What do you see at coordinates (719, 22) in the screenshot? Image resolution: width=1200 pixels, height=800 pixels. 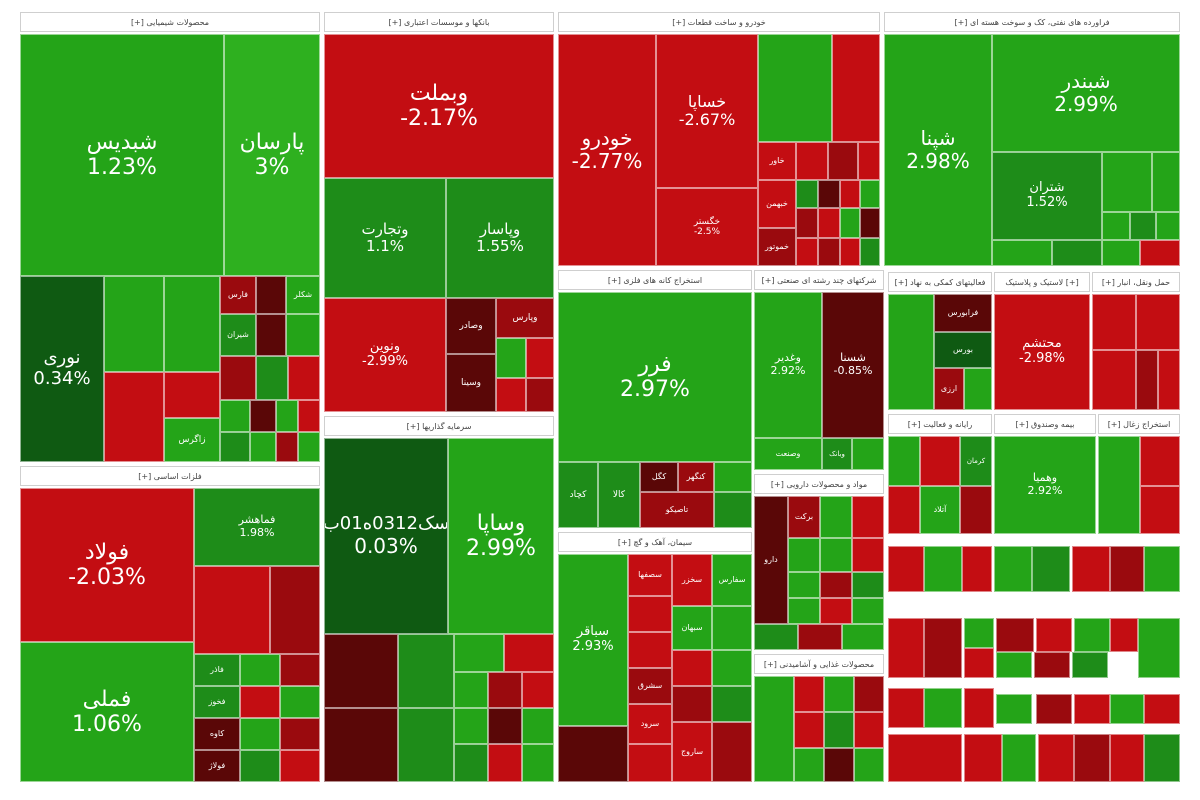 I see `sector-header-auto: خودرو و ساخت قطعات [+]` at bounding box center [719, 22].